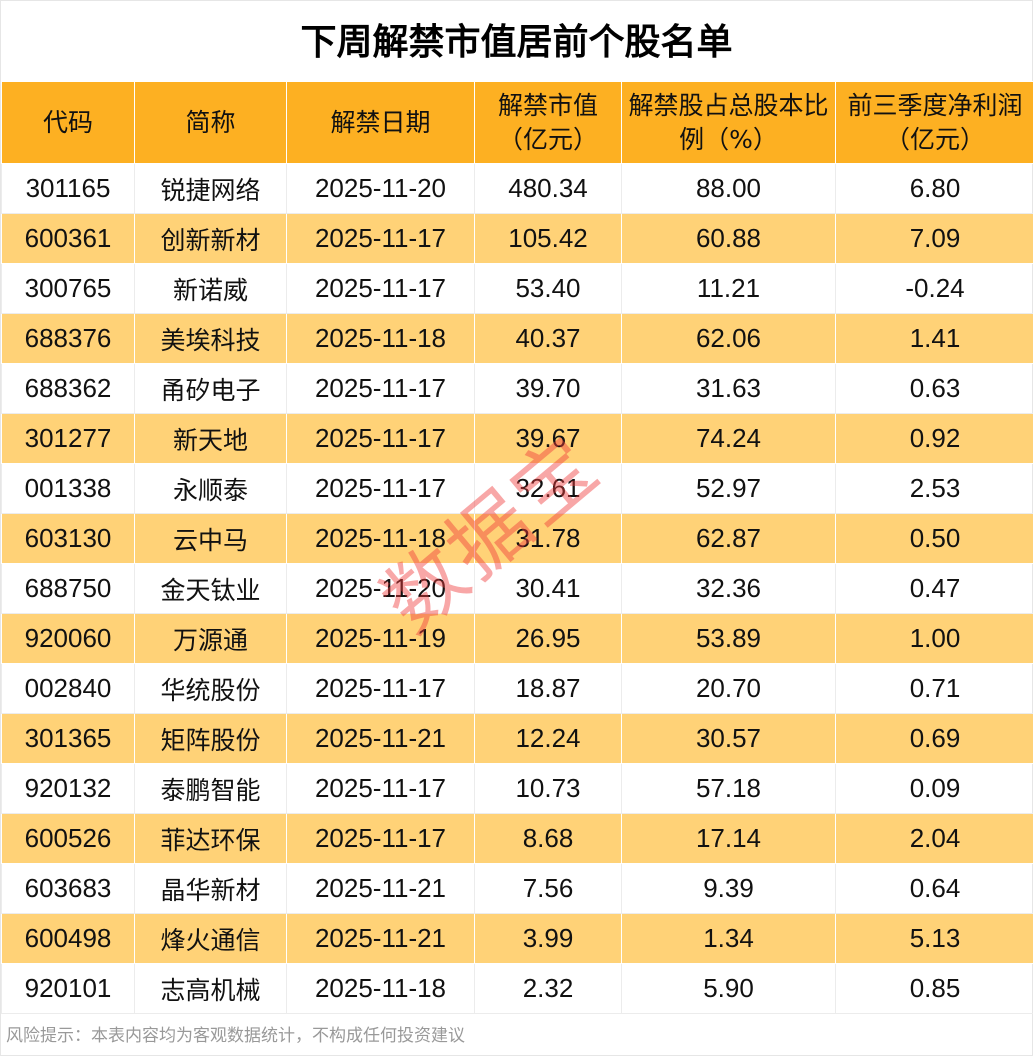 Image resolution: width=1033 pixels, height=1058 pixels. What do you see at coordinates (211, 939) in the screenshot?
I see `cell-name: 烽火通信` at bounding box center [211, 939].